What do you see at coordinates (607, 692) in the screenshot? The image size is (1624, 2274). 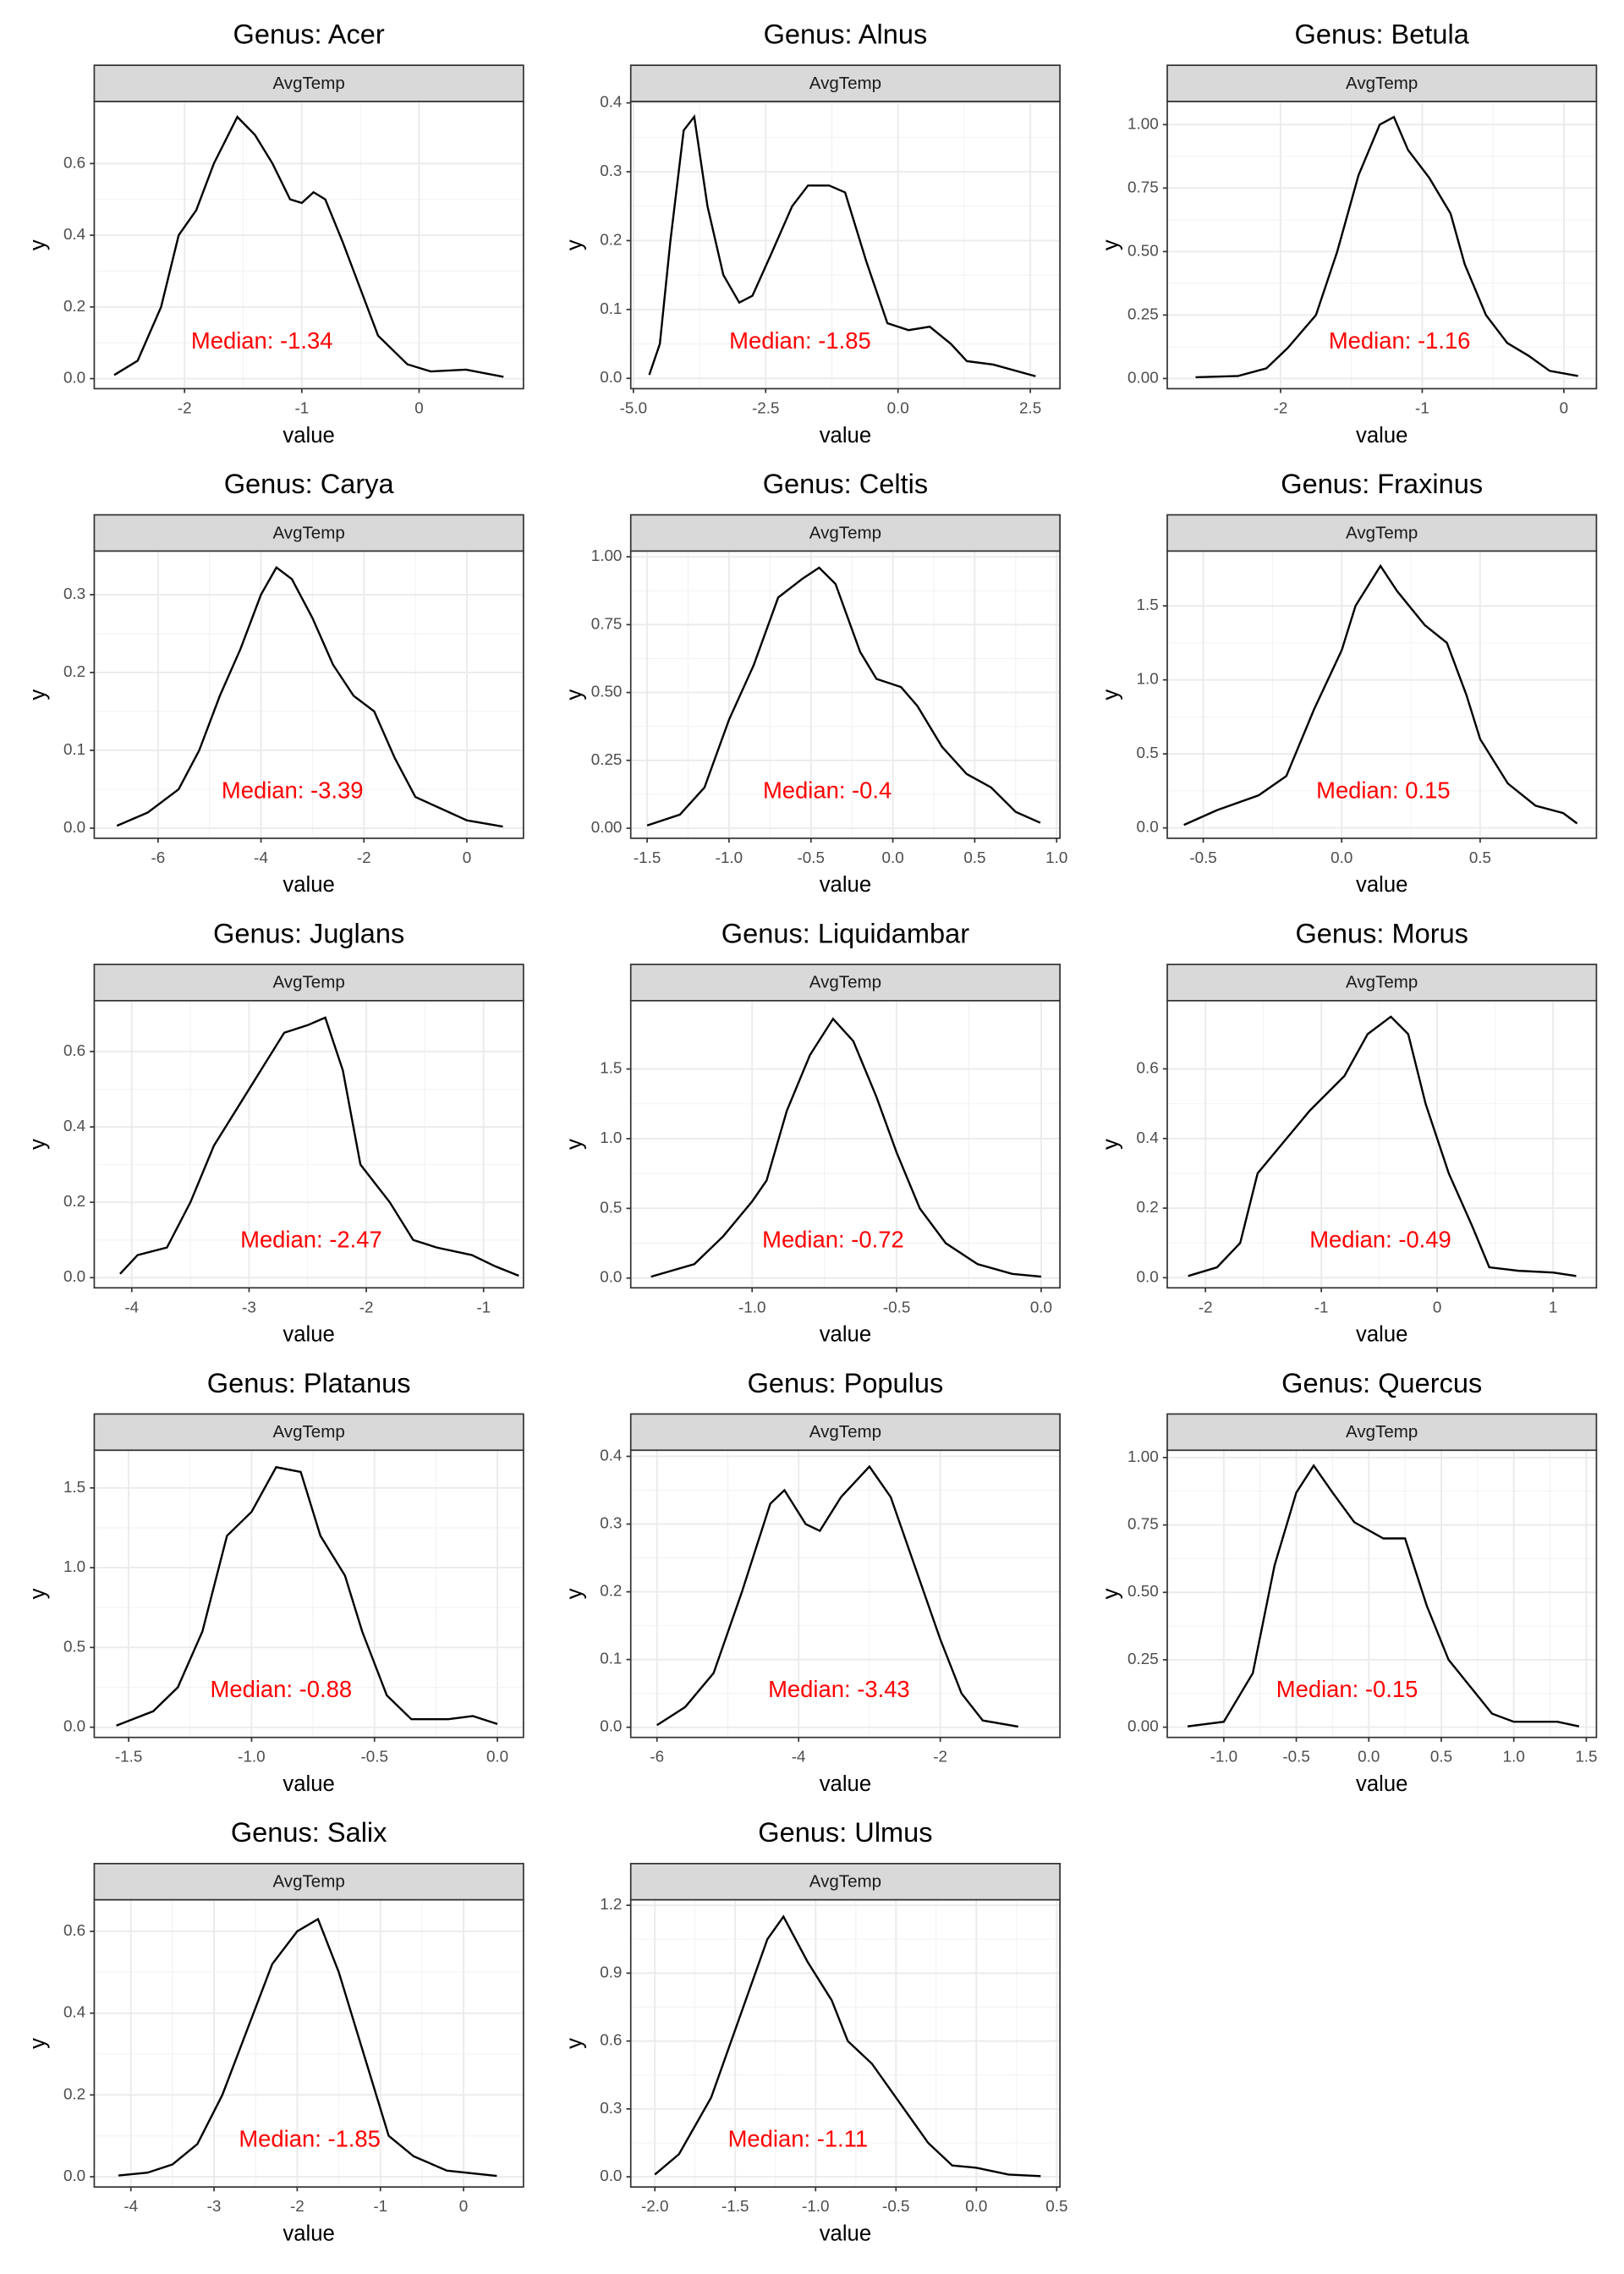 I see `y-tick-label: 0.50` at bounding box center [607, 692].